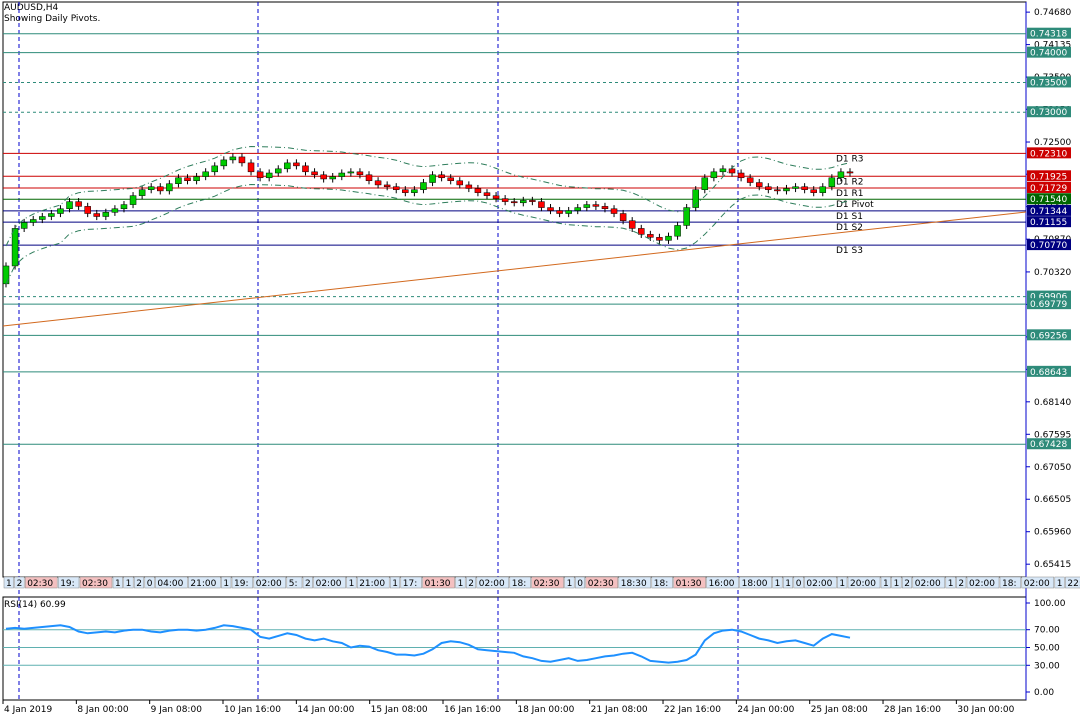  What do you see at coordinates (1048, 200) in the screenshot?
I see `price-level-label: 0.71540` at bounding box center [1048, 200].